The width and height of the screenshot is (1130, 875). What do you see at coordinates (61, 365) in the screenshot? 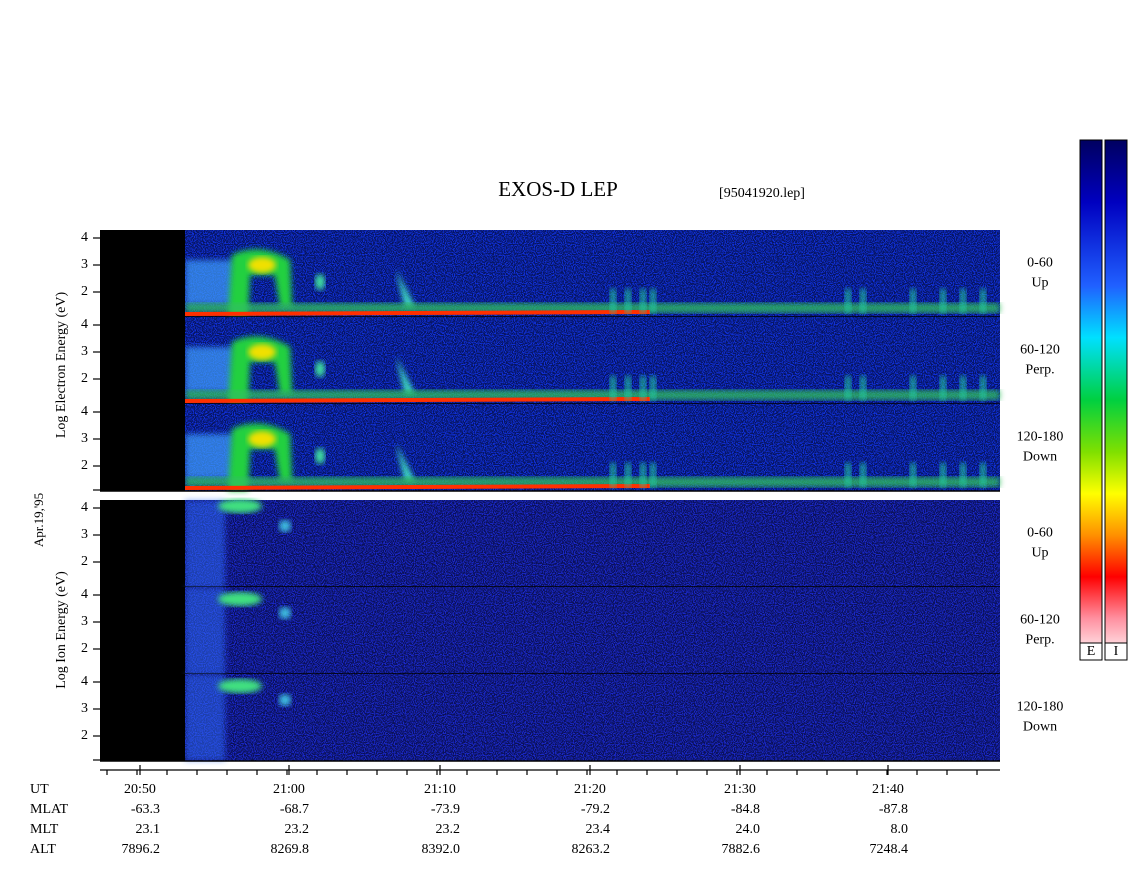
I see `electron-axis-label: Log Electron Energy (eV)` at bounding box center [61, 365].